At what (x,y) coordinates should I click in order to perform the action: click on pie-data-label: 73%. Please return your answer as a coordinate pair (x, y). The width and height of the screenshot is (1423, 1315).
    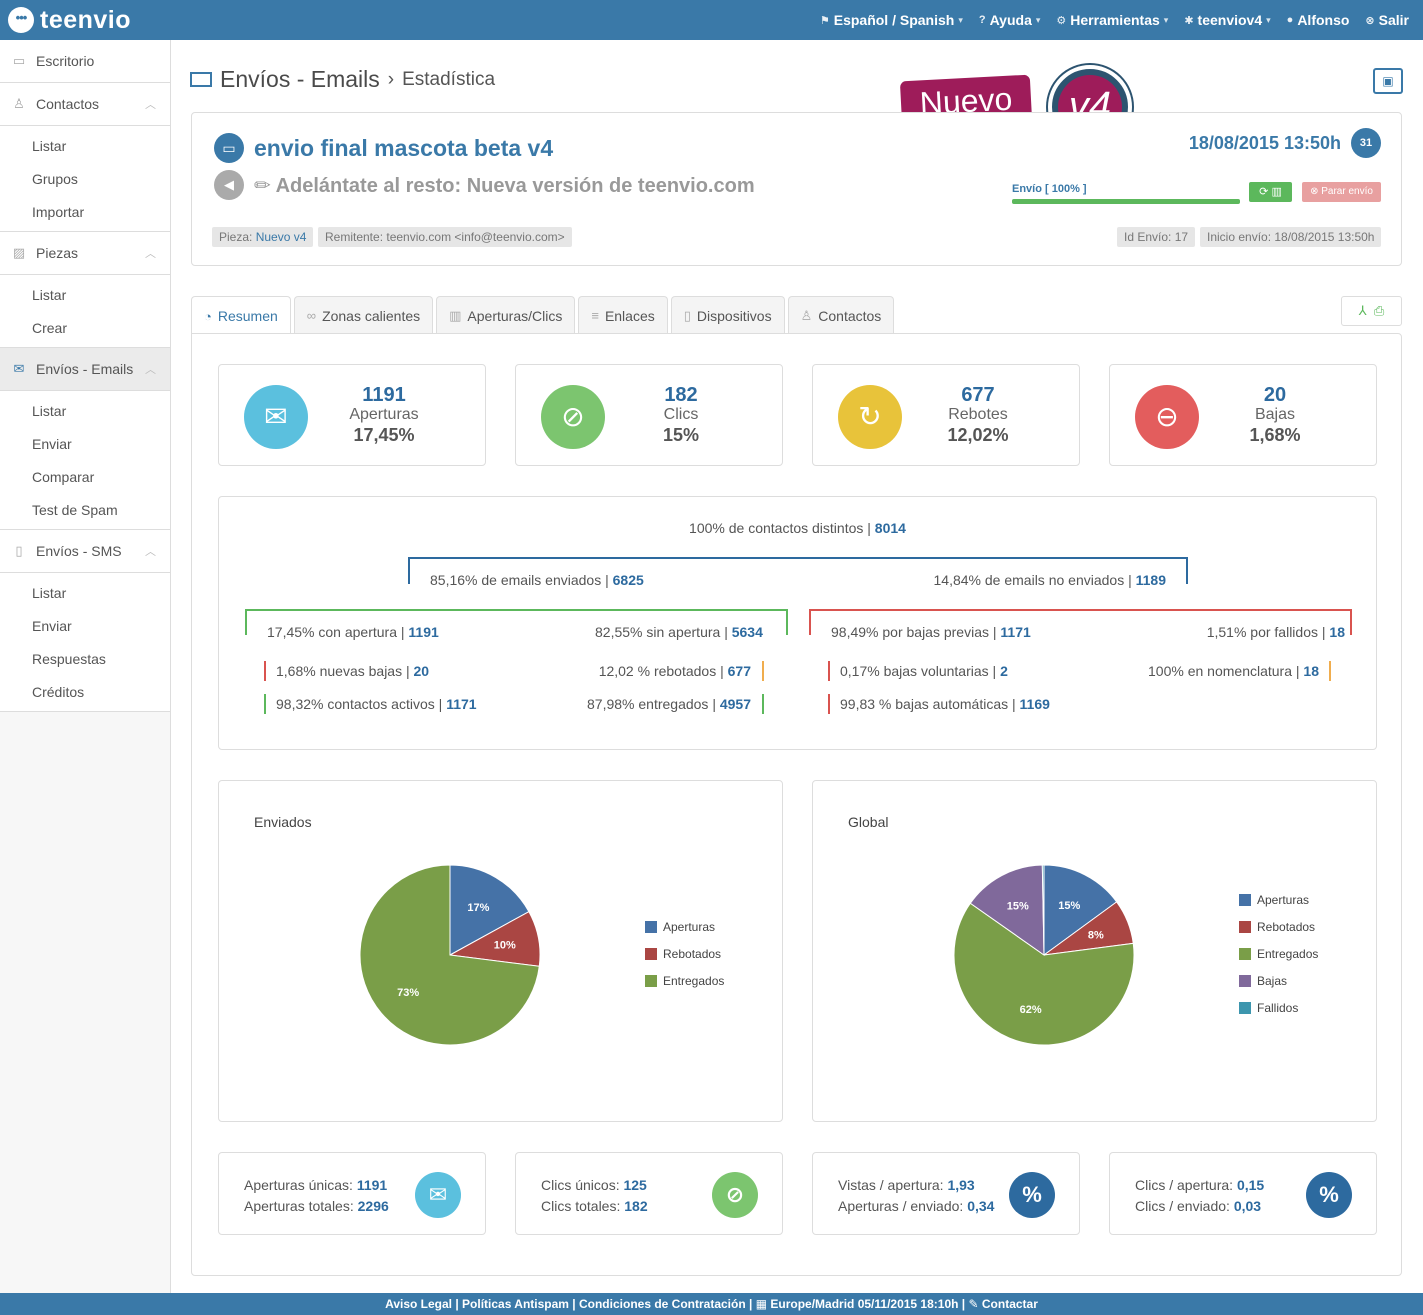
    Looking at the image, I should click on (408, 993).